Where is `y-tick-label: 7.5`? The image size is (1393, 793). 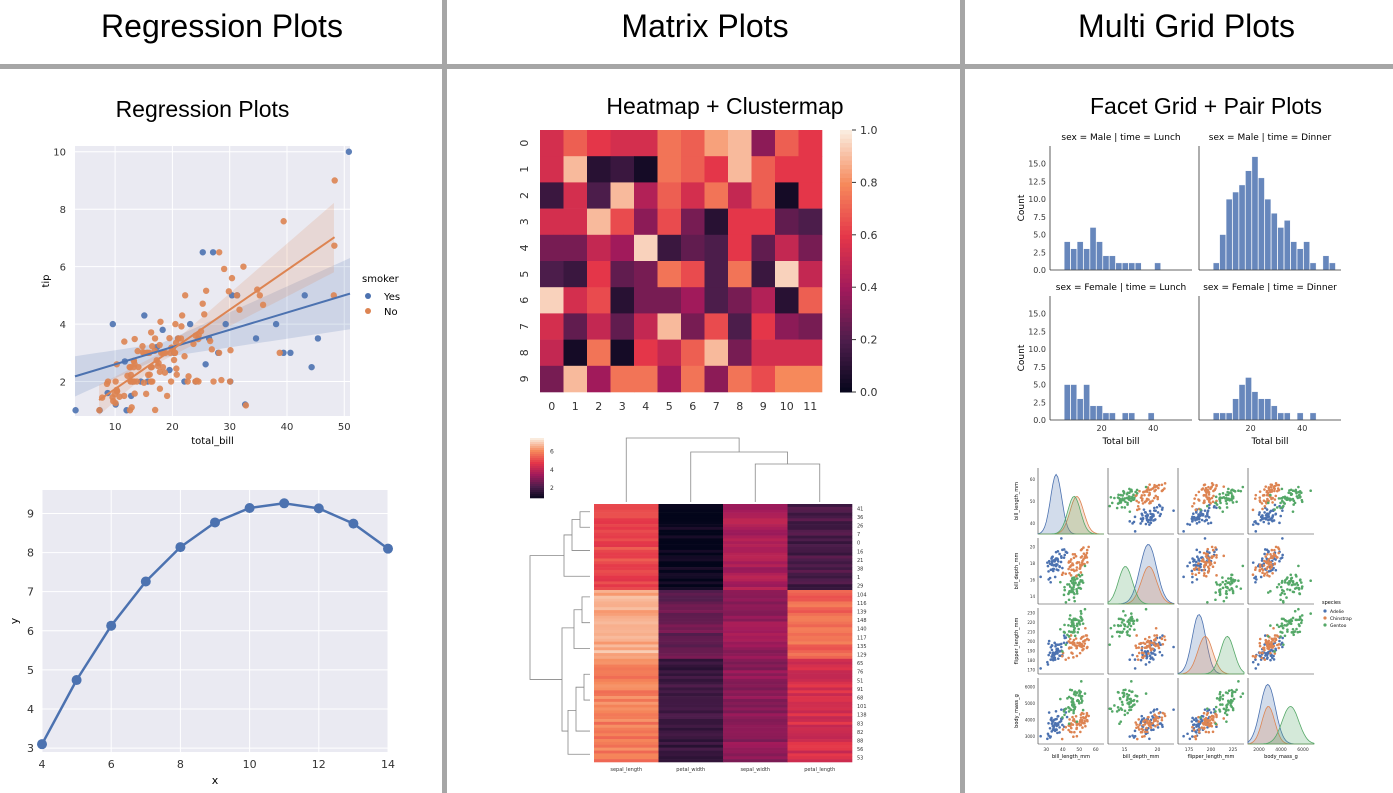
y-tick-label: 7.5 is located at coordinates (1039, 217).